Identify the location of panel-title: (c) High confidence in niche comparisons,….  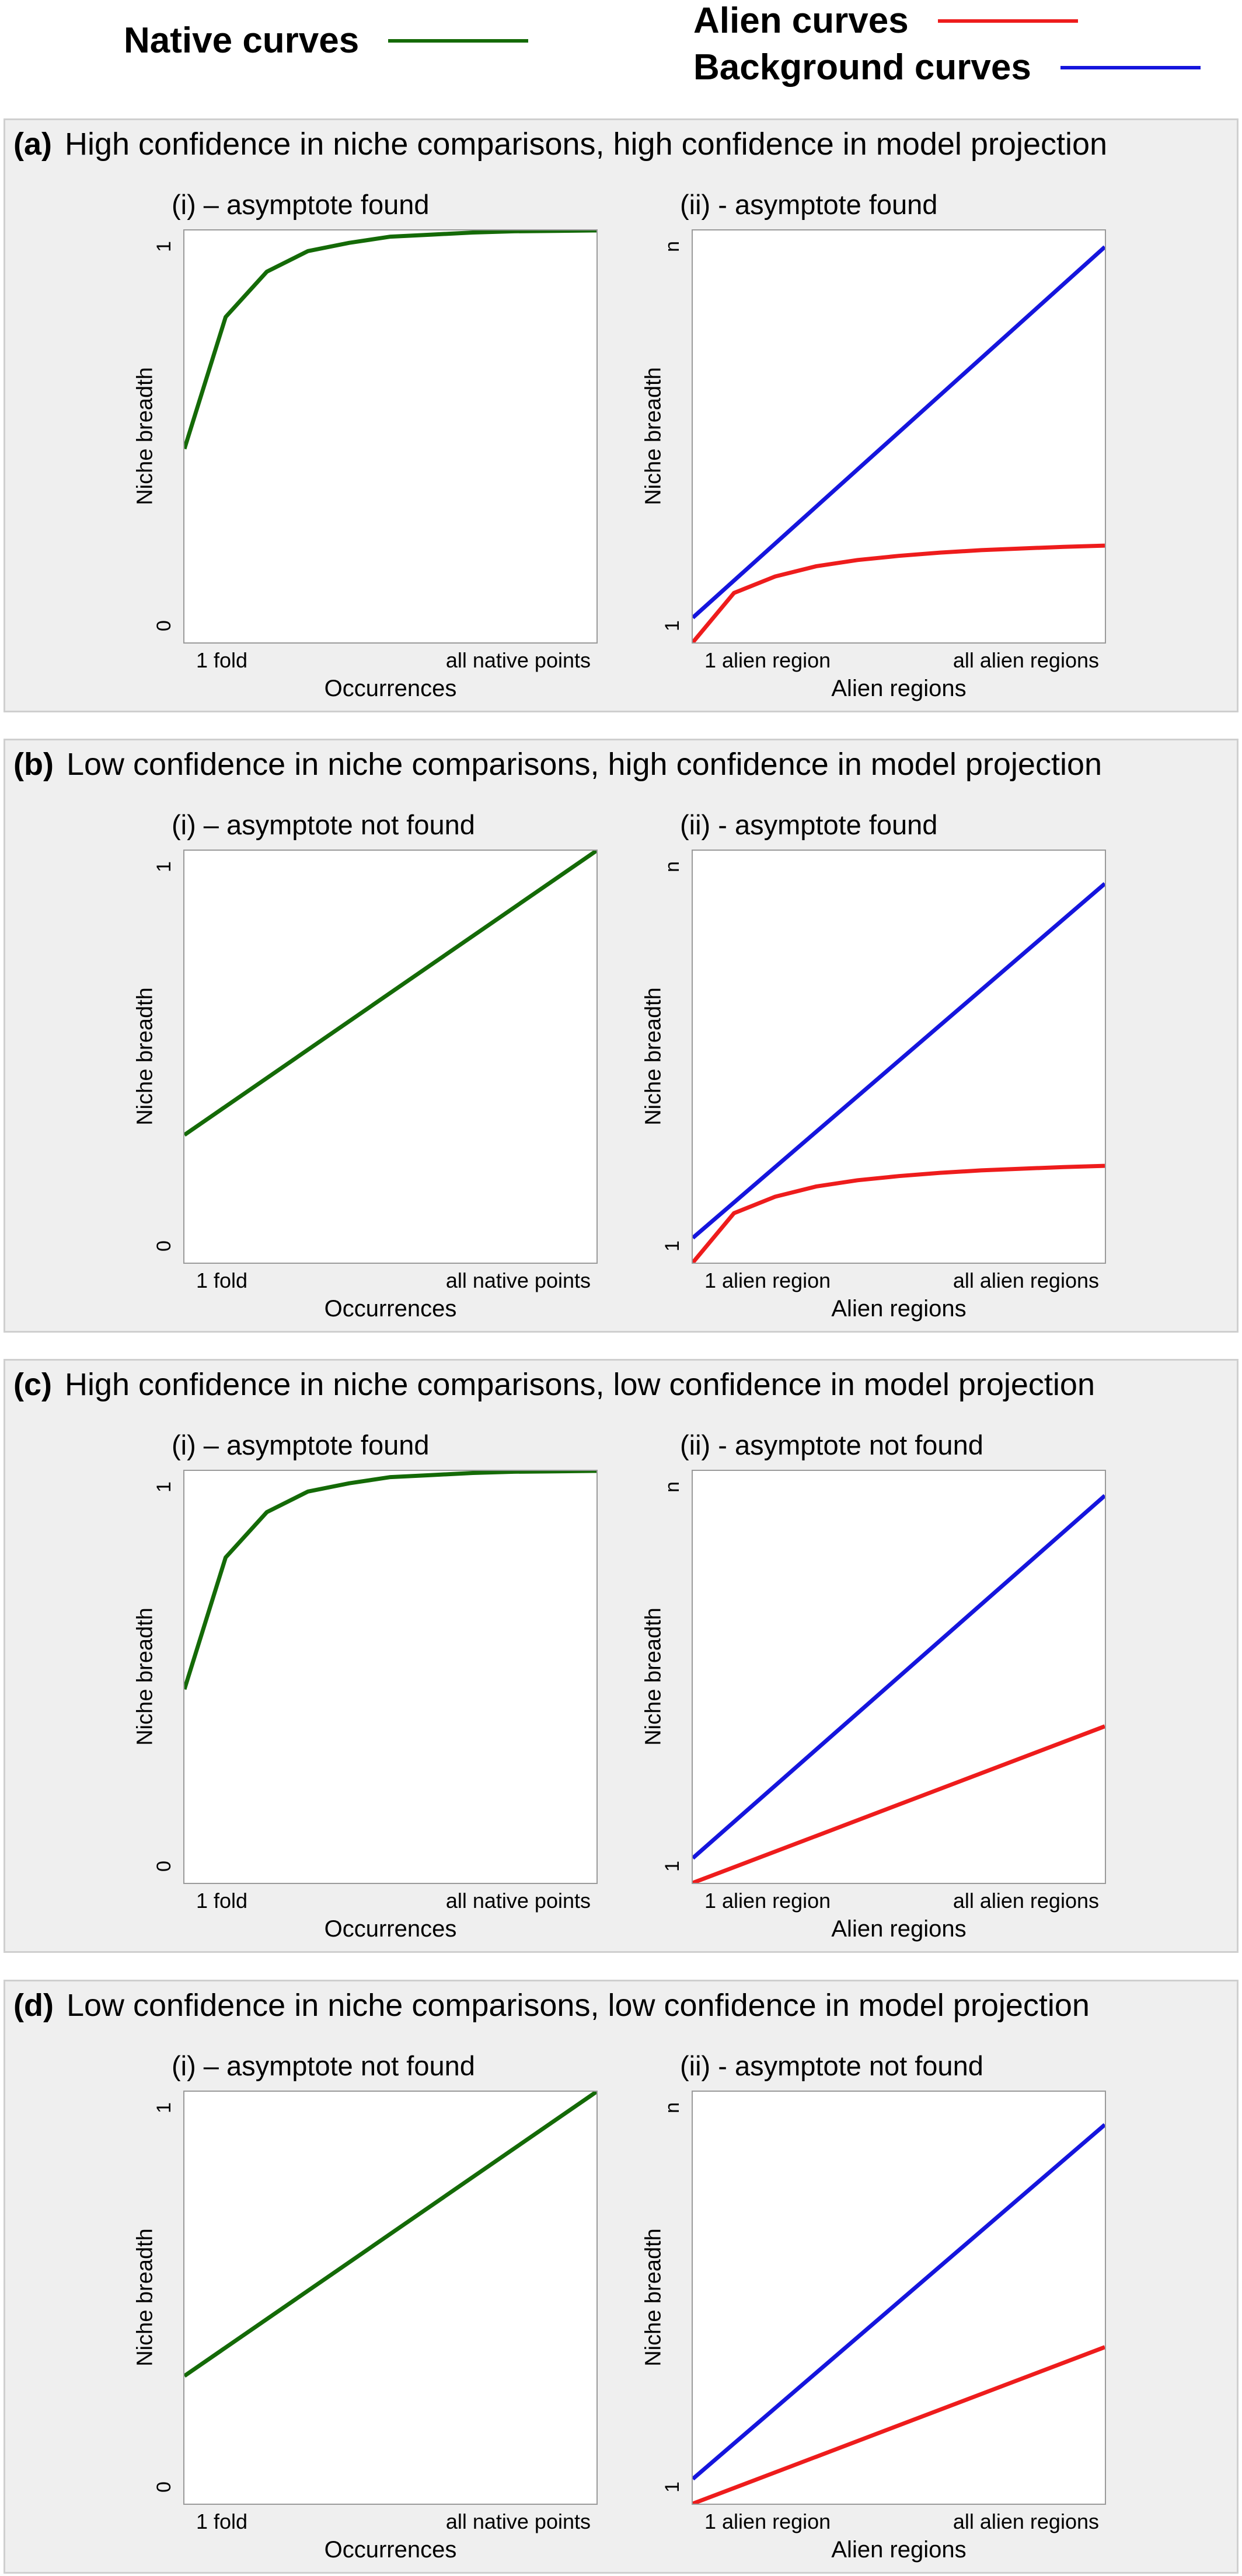
(554, 1384).